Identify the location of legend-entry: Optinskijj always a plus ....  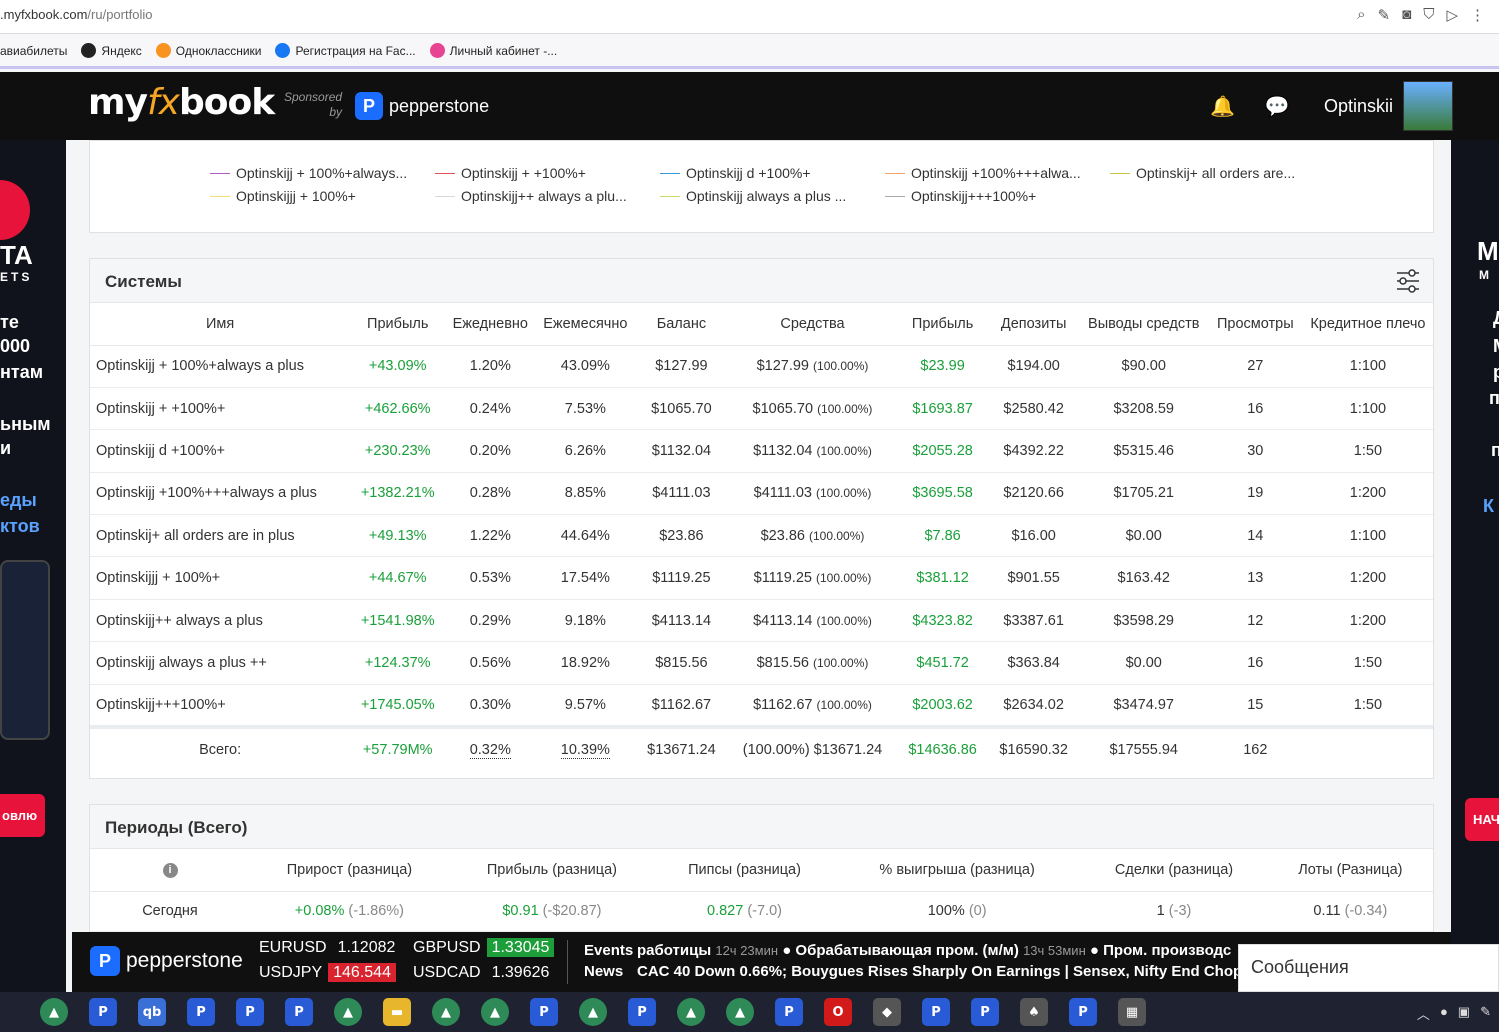
(753, 196).